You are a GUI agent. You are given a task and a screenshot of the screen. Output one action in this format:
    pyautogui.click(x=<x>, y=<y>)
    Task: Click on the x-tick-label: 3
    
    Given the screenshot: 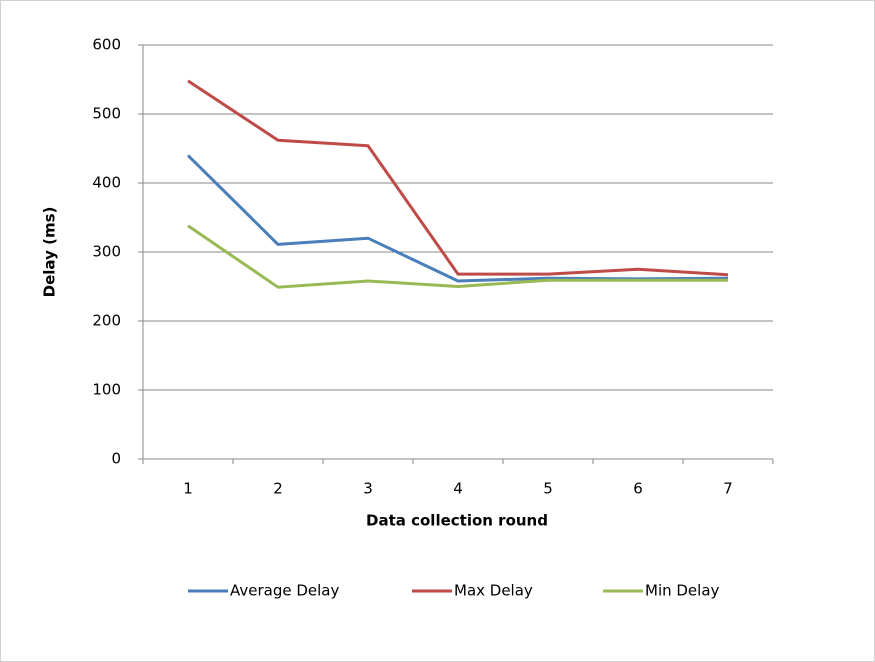 What is the action you would take?
    pyautogui.click(x=368, y=489)
    